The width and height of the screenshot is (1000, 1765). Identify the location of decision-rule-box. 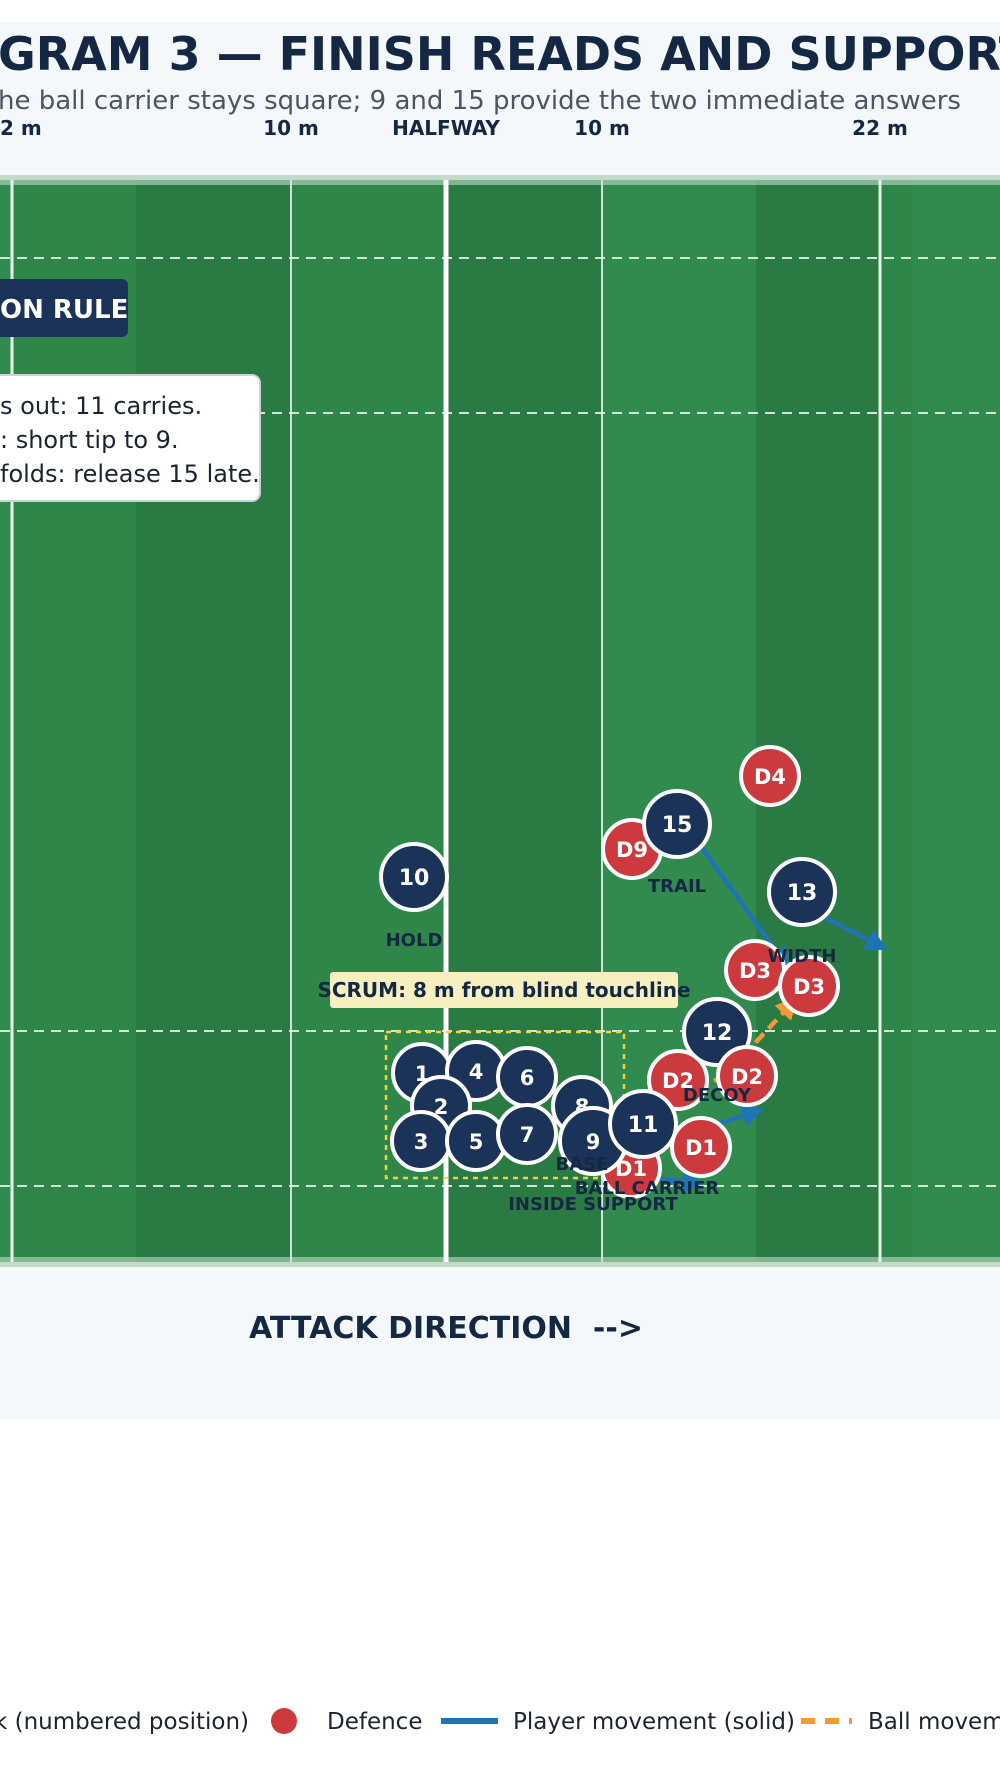
(130, 438).